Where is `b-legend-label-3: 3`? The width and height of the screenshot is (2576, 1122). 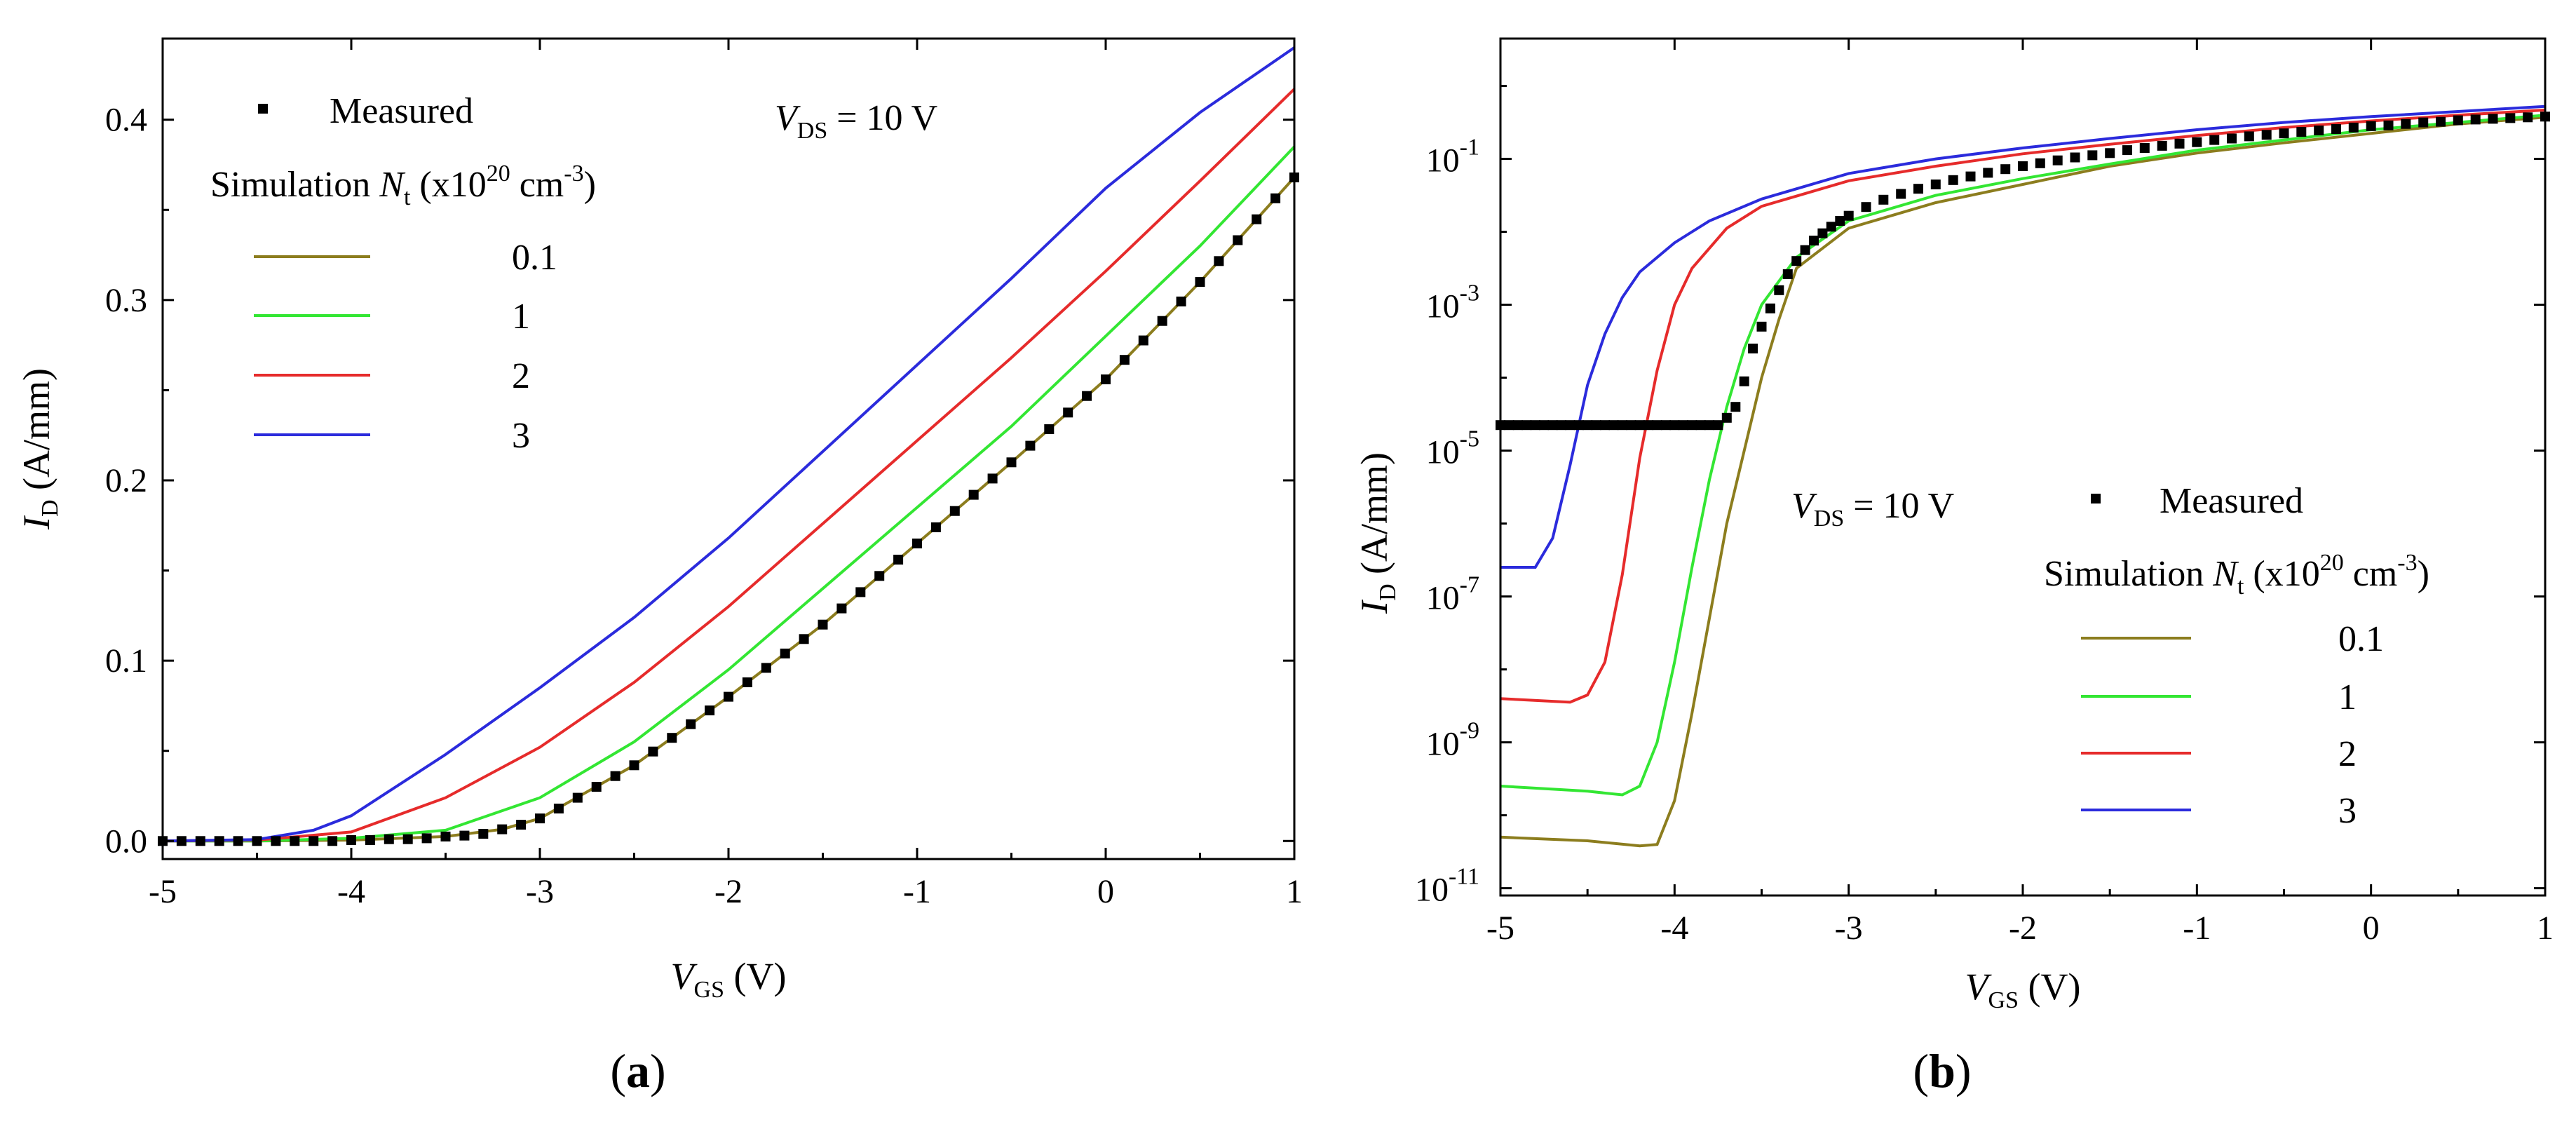 b-legend-label-3: 3 is located at coordinates (2347, 811).